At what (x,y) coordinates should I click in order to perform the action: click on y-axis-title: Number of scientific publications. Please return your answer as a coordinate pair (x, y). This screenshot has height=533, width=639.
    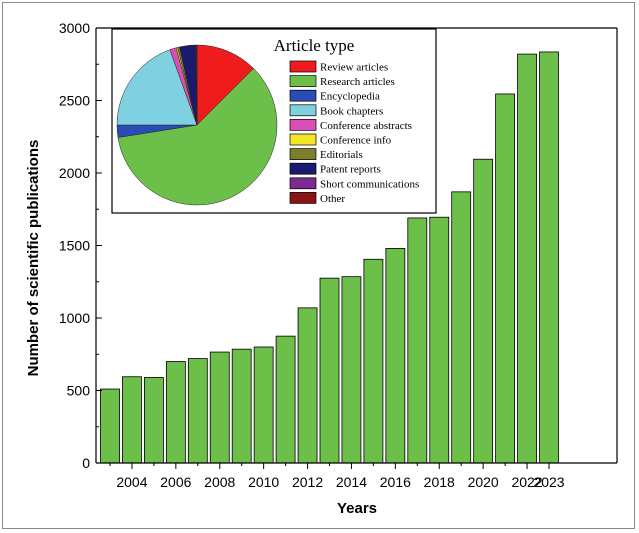
    Looking at the image, I should click on (33, 258).